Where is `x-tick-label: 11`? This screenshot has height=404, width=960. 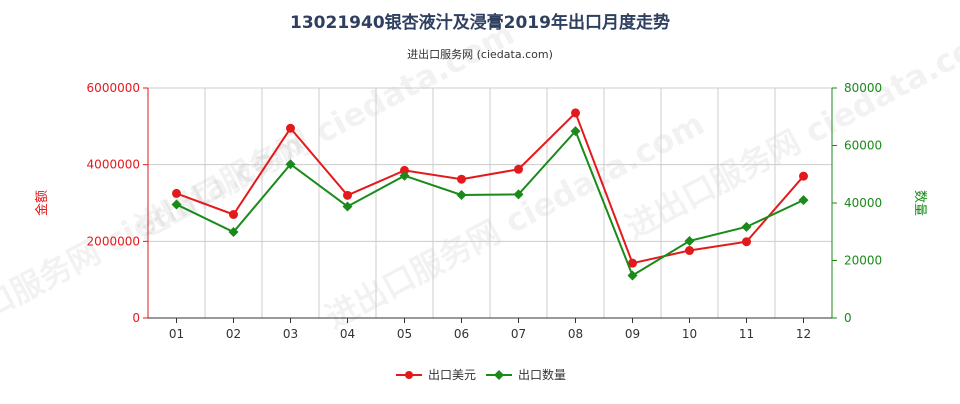
x-tick-label: 11 is located at coordinates (746, 334).